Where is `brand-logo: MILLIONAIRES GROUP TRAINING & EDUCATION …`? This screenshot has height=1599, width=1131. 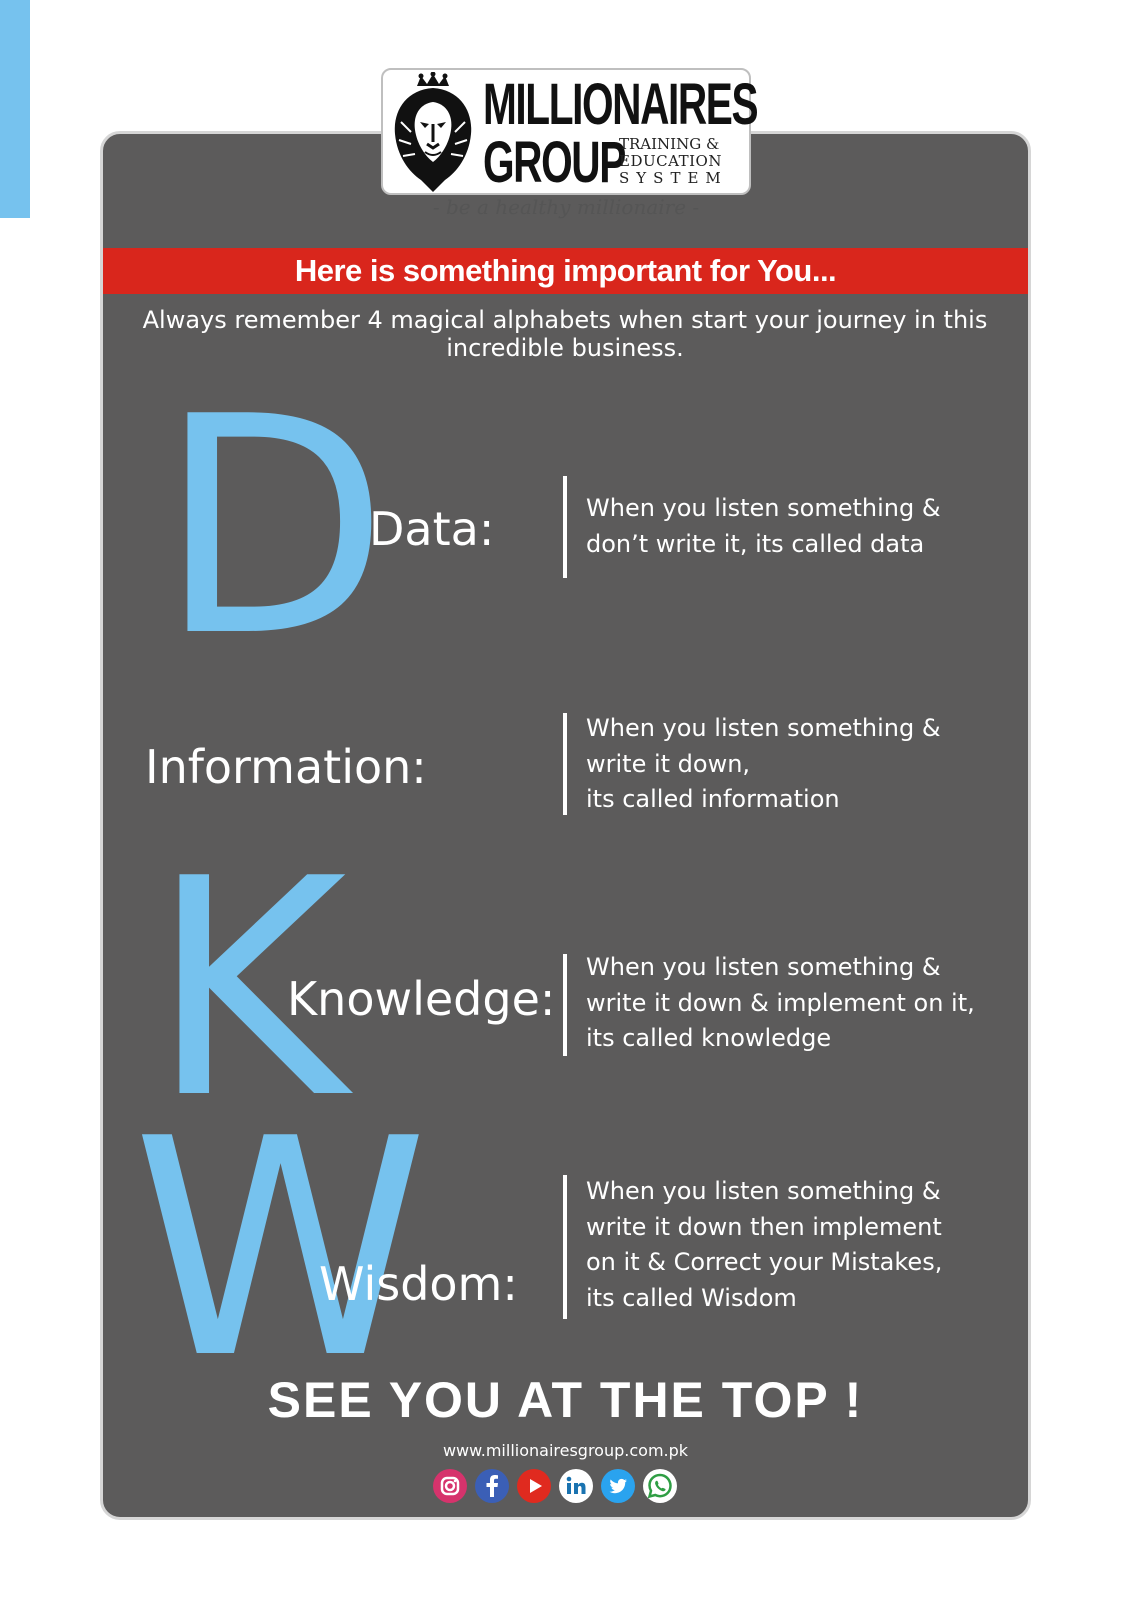 brand-logo: MILLIONAIRES GROUP TRAINING & EDUCATION … is located at coordinates (570, 131).